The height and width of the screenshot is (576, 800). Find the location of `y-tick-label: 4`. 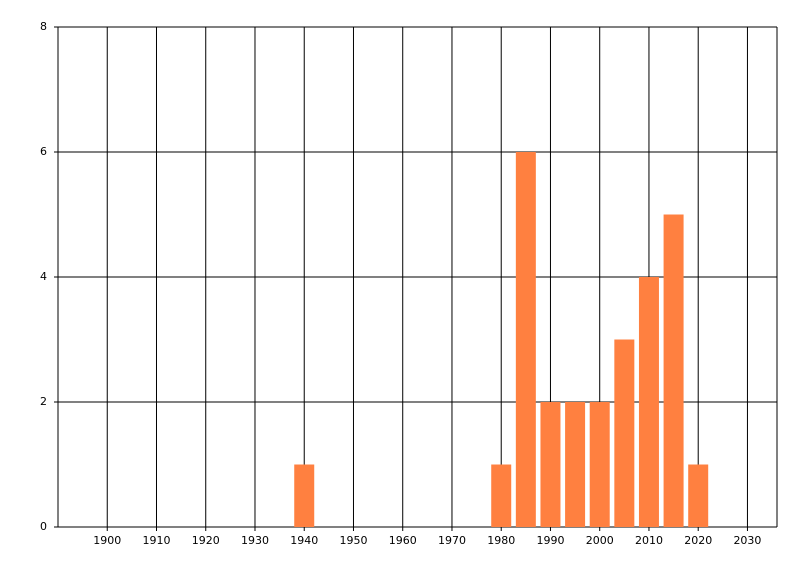

y-tick-label: 4 is located at coordinates (43, 276).